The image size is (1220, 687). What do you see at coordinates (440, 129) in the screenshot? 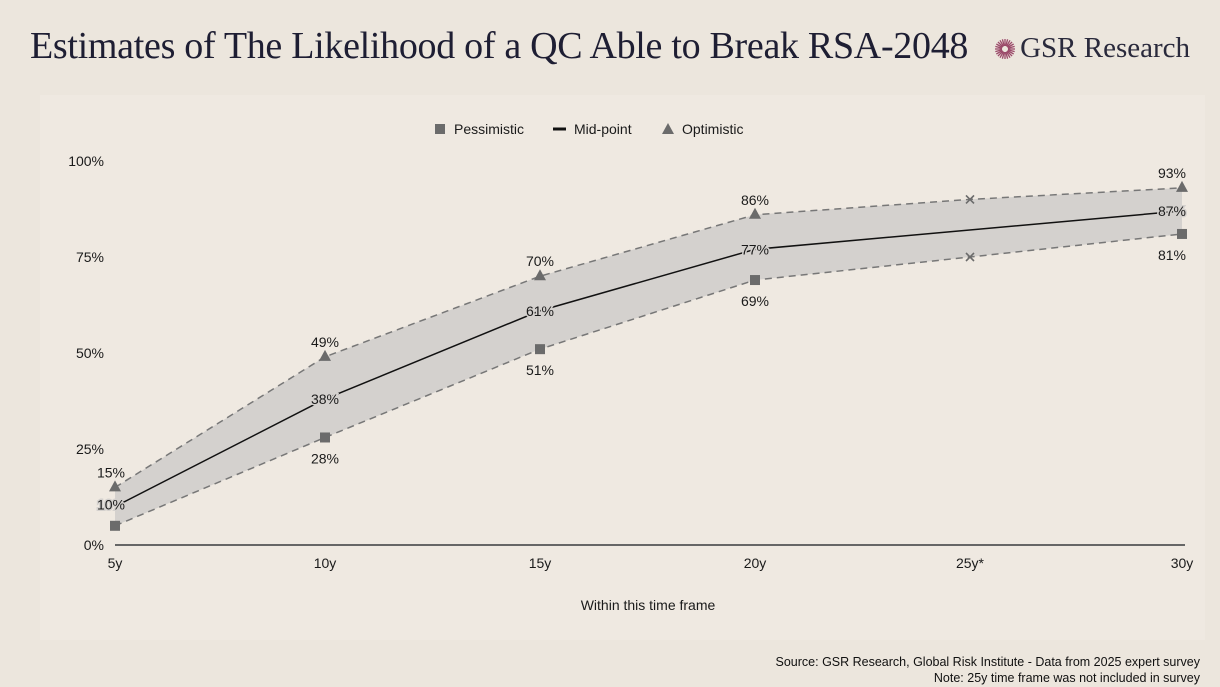
I see `legend-square-icon` at bounding box center [440, 129].